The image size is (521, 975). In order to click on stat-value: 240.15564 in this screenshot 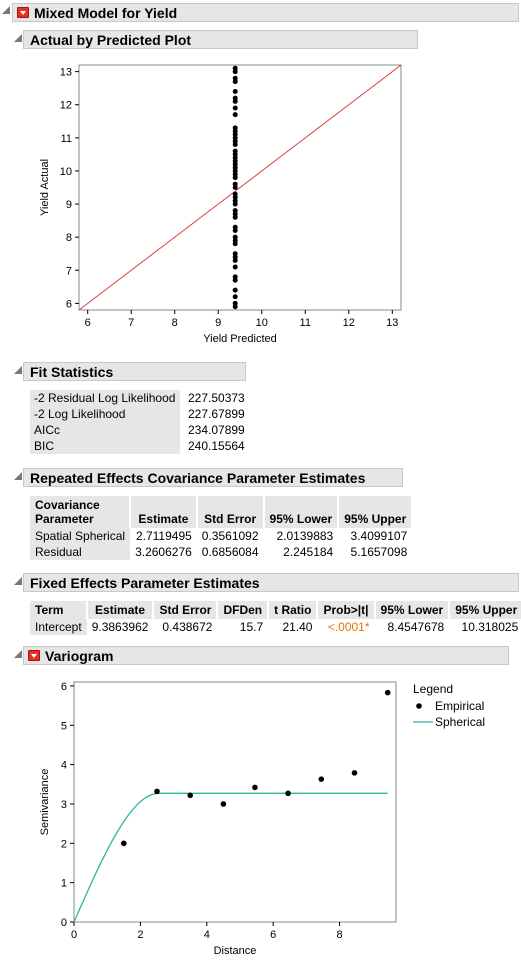, I will do `click(216, 446)`.